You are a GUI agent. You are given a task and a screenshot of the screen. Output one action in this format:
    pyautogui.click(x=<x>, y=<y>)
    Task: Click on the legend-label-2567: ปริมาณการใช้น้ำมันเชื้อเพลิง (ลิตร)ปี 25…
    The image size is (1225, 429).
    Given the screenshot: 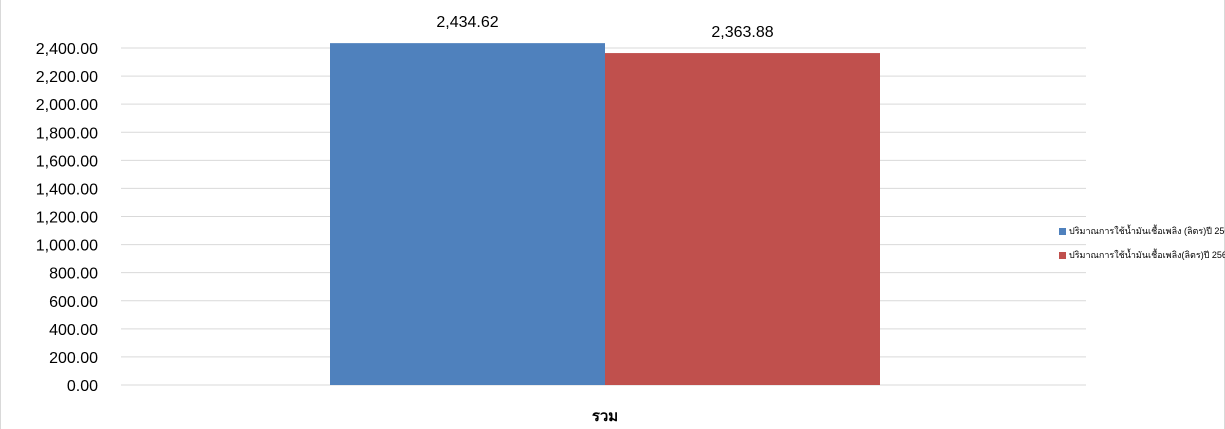 What is the action you would take?
    pyautogui.click(x=1147, y=231)
    